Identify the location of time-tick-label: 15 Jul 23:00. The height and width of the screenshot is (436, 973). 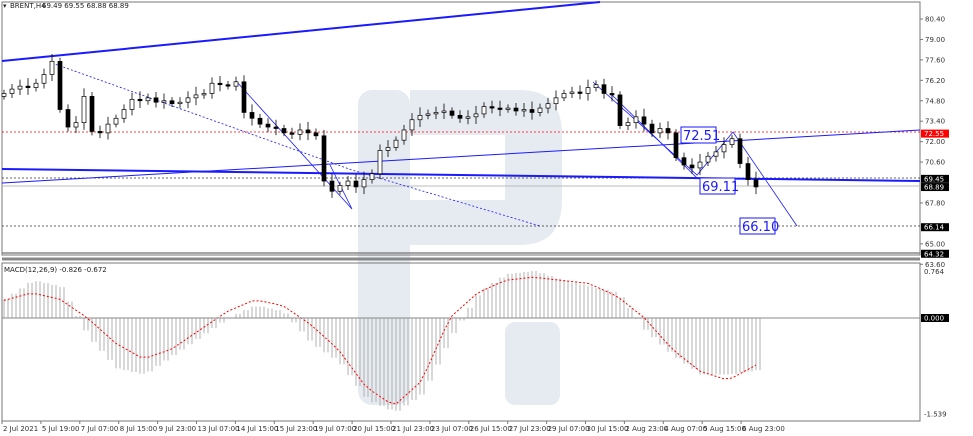
(296, 429).